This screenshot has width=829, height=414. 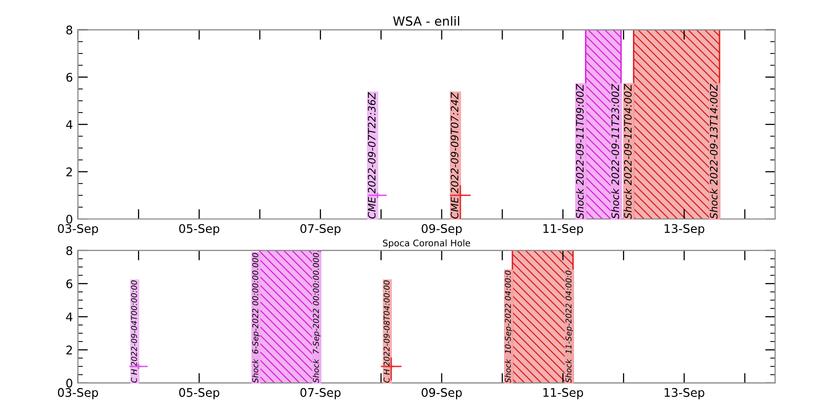 What do you see at coordinates (628, 151) in the screenshot?
I see `ref-line-label: Shock 2022-09-12T04:00Z` at bounding box center [628, 151].